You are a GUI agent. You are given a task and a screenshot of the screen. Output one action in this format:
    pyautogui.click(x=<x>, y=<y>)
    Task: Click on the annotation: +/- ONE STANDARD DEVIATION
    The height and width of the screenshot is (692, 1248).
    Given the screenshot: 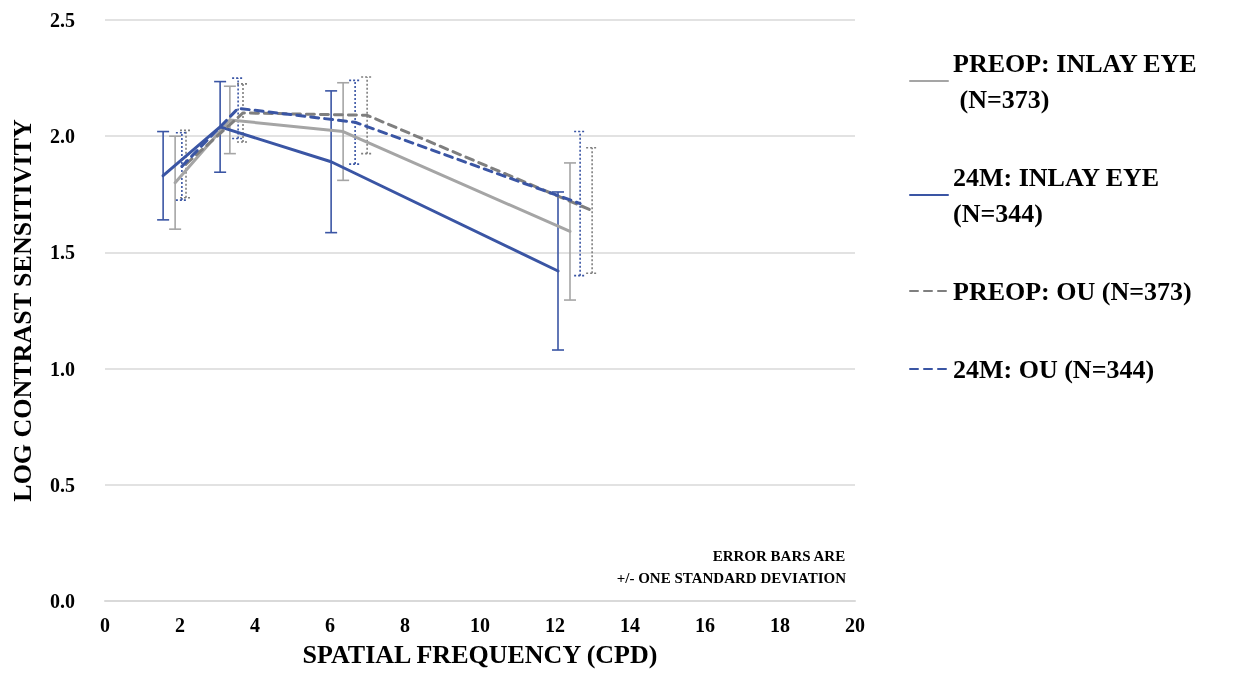 What is the action you would take?
    pyautogui.click(x=731, y=577)
    